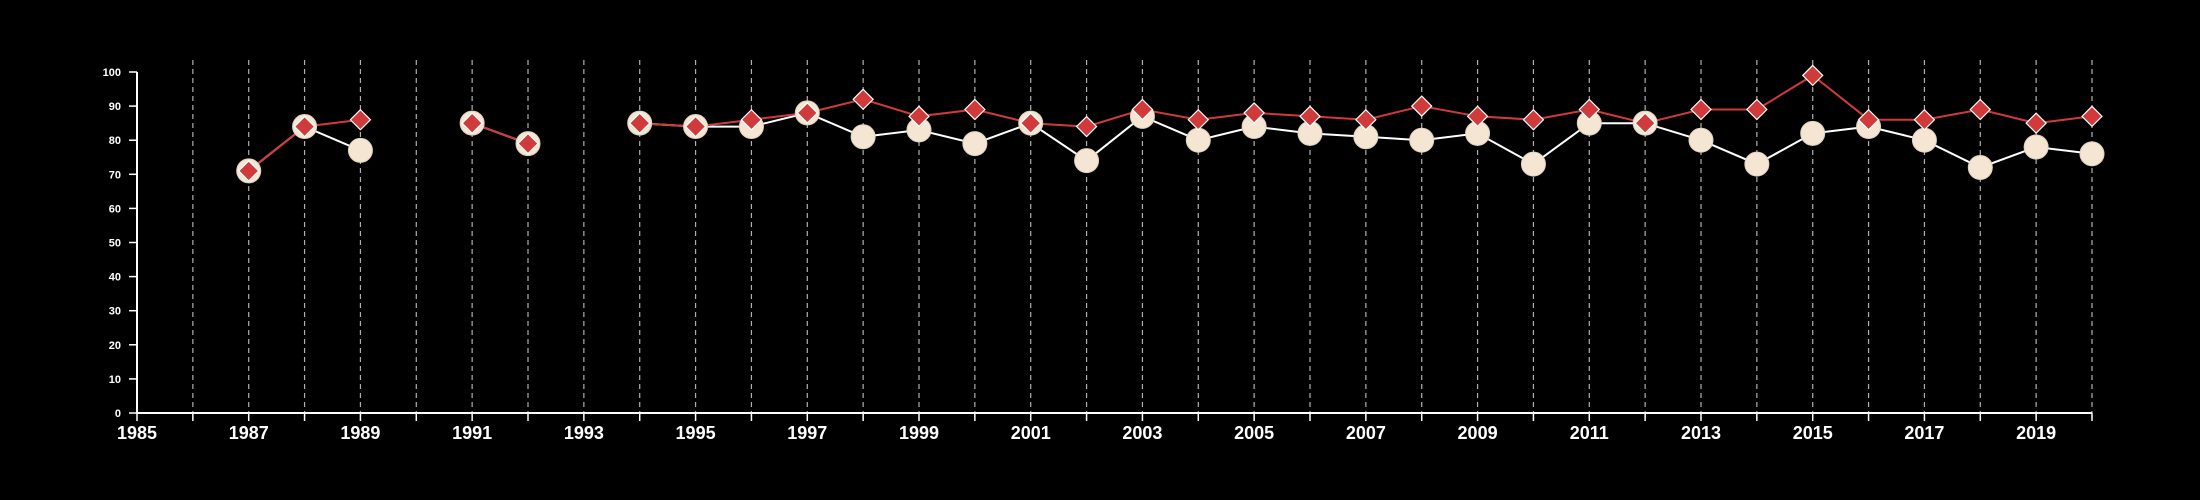 The height and width of the screenshot is (500, 2200). I want to click on diamond-marker-1998, so click(863, 99).